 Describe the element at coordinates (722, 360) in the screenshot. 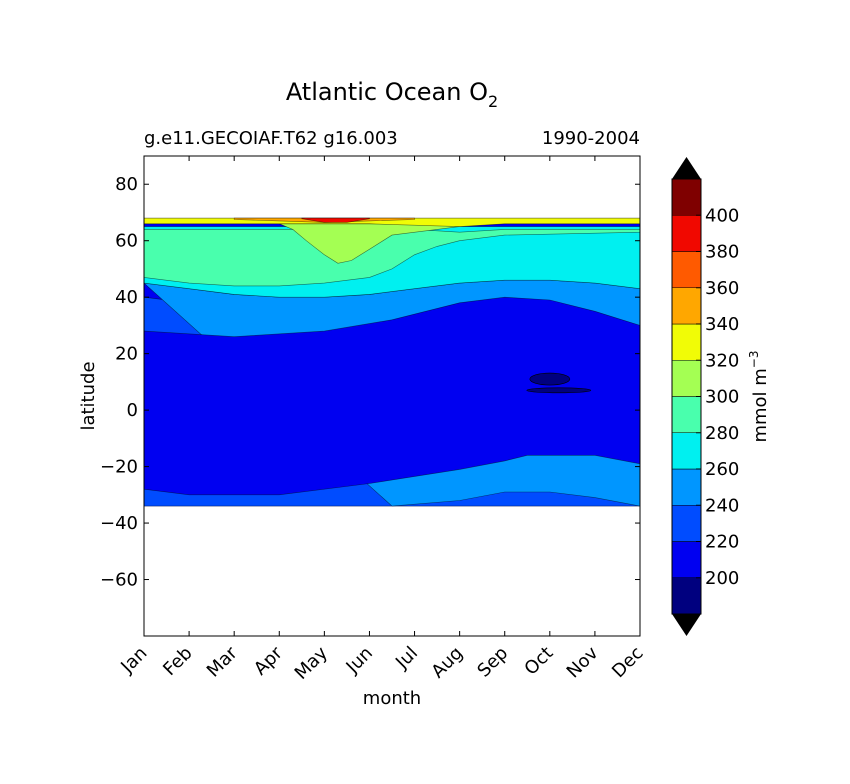

I see `colorbar-tick-label: 320` at that location.